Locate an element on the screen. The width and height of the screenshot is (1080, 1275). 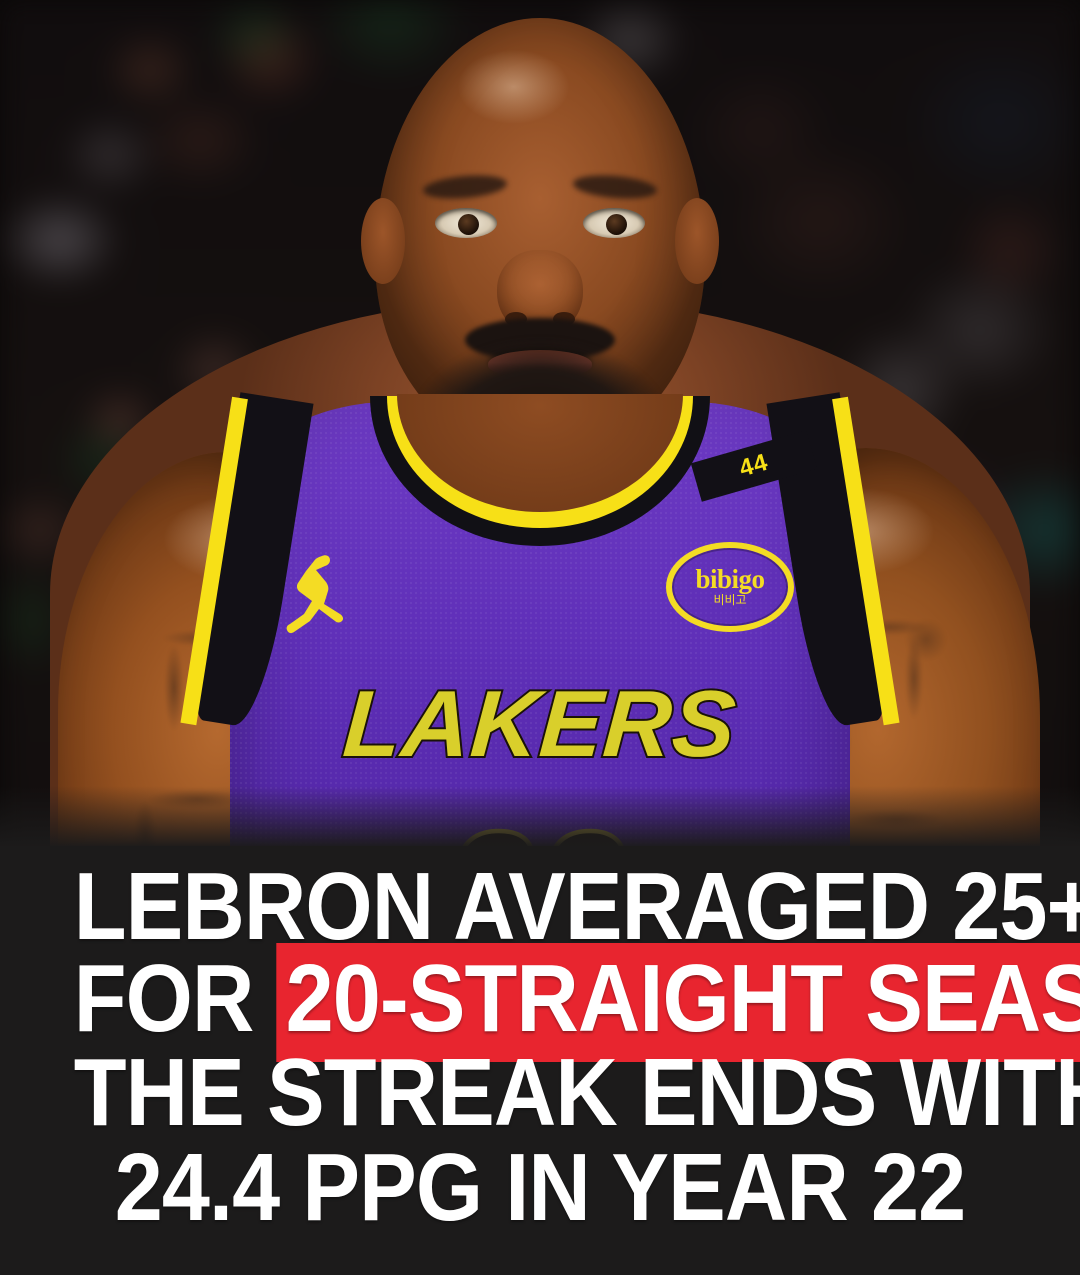
caption-line-2: FOR 20-STRAIGHT SEASONS. is located at coordinates (577, 1003).